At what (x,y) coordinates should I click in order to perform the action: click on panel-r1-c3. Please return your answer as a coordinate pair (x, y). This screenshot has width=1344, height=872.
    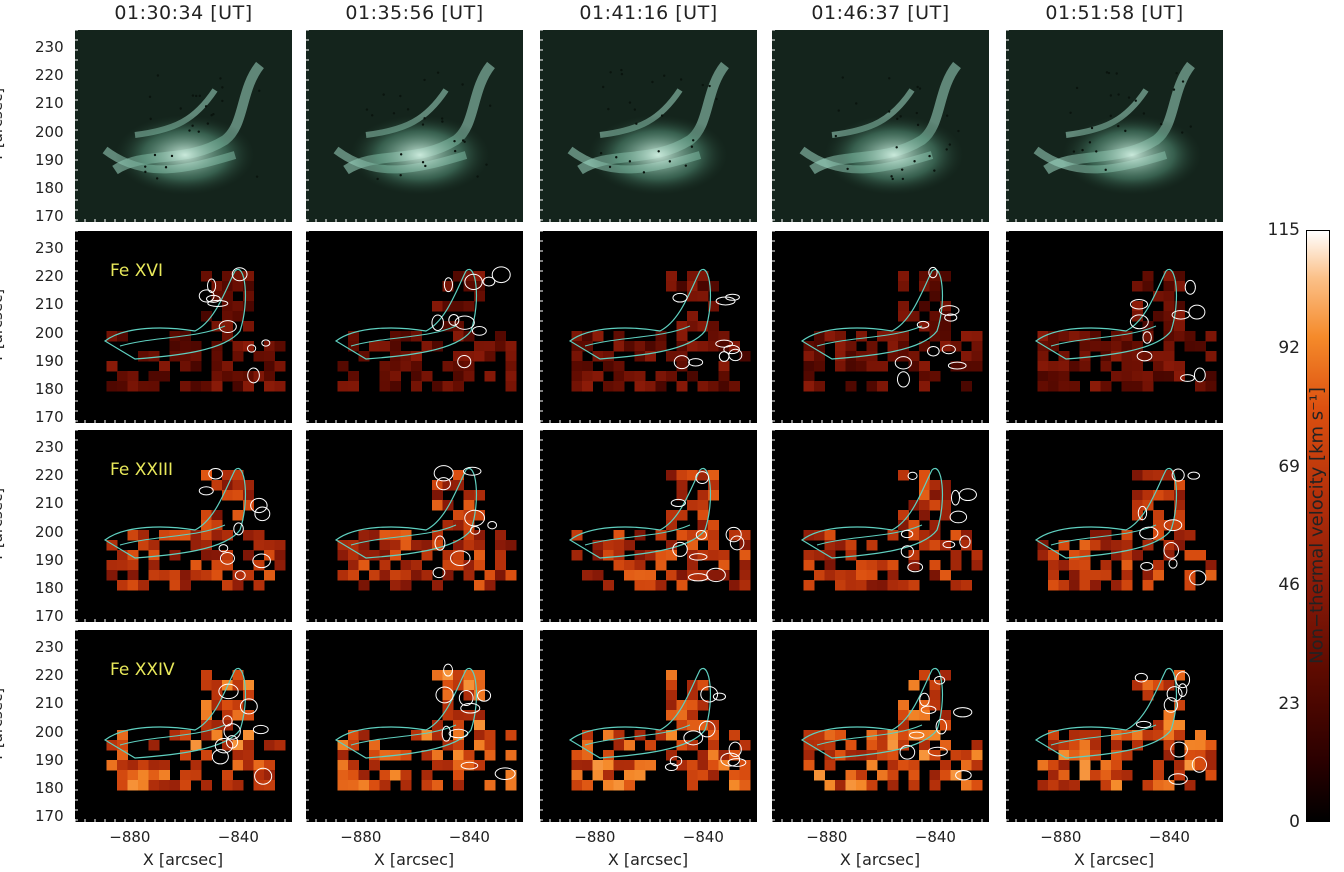
    Looking at the image, I should click on (648, 126).